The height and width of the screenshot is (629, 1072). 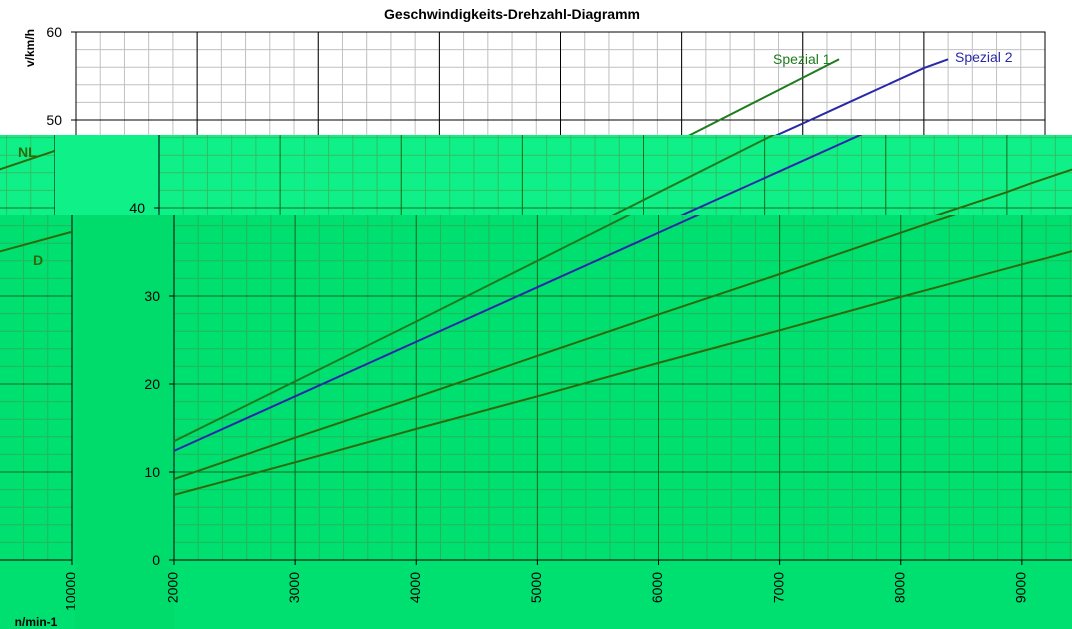 What do you see at coordinates (173, 587) in the screenshot?
I see `x-tick-label: 2000` at bounding box center [173, 587].